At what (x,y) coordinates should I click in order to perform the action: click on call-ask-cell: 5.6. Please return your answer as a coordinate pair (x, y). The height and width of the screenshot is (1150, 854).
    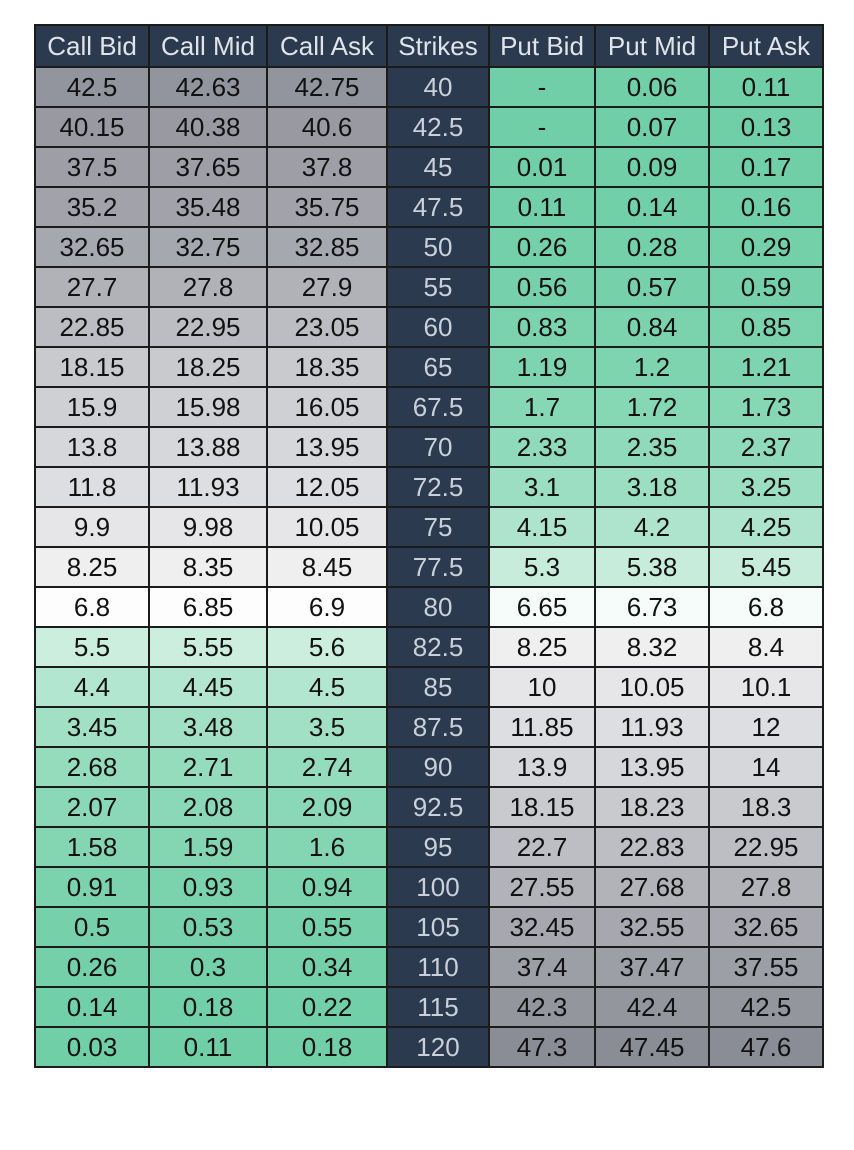
    Looking at the image, I should click on (327, 647).